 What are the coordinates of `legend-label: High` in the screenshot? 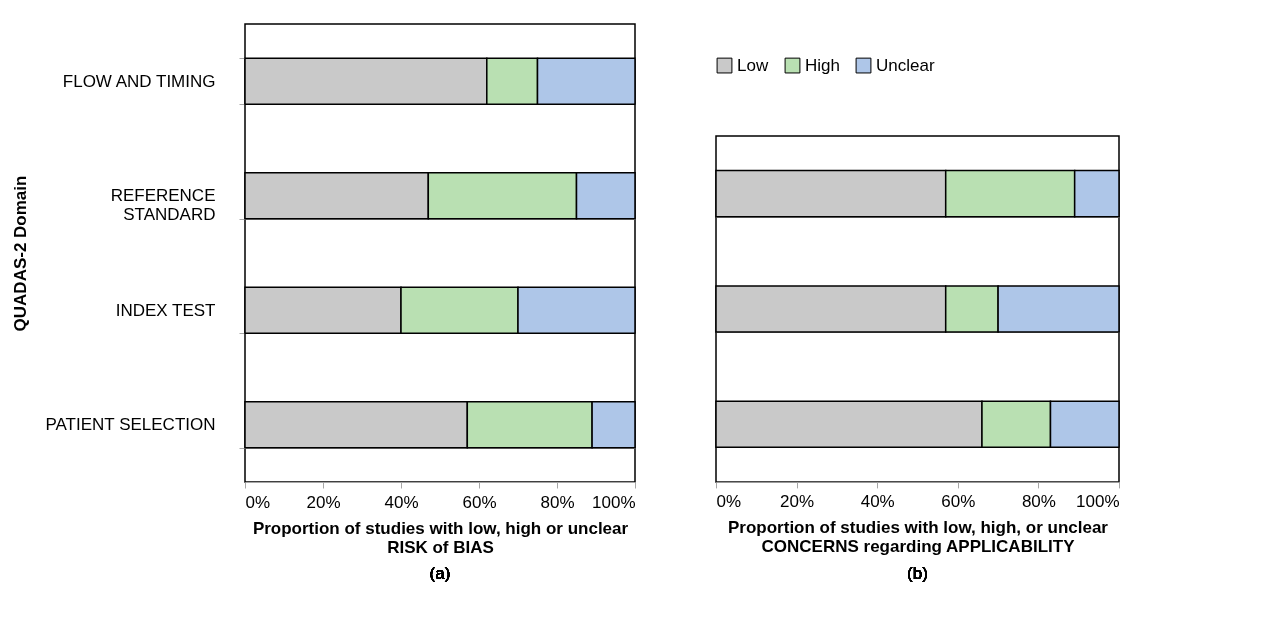 It's located at (822, 65).